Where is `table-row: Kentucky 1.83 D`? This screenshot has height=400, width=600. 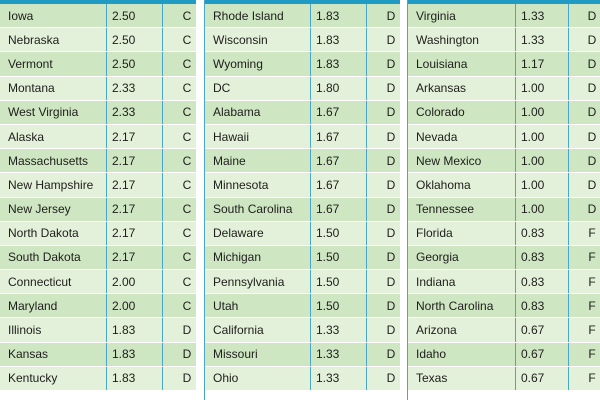 table-row: Kentucky 1.83 D is located at coordinates (98, 379).